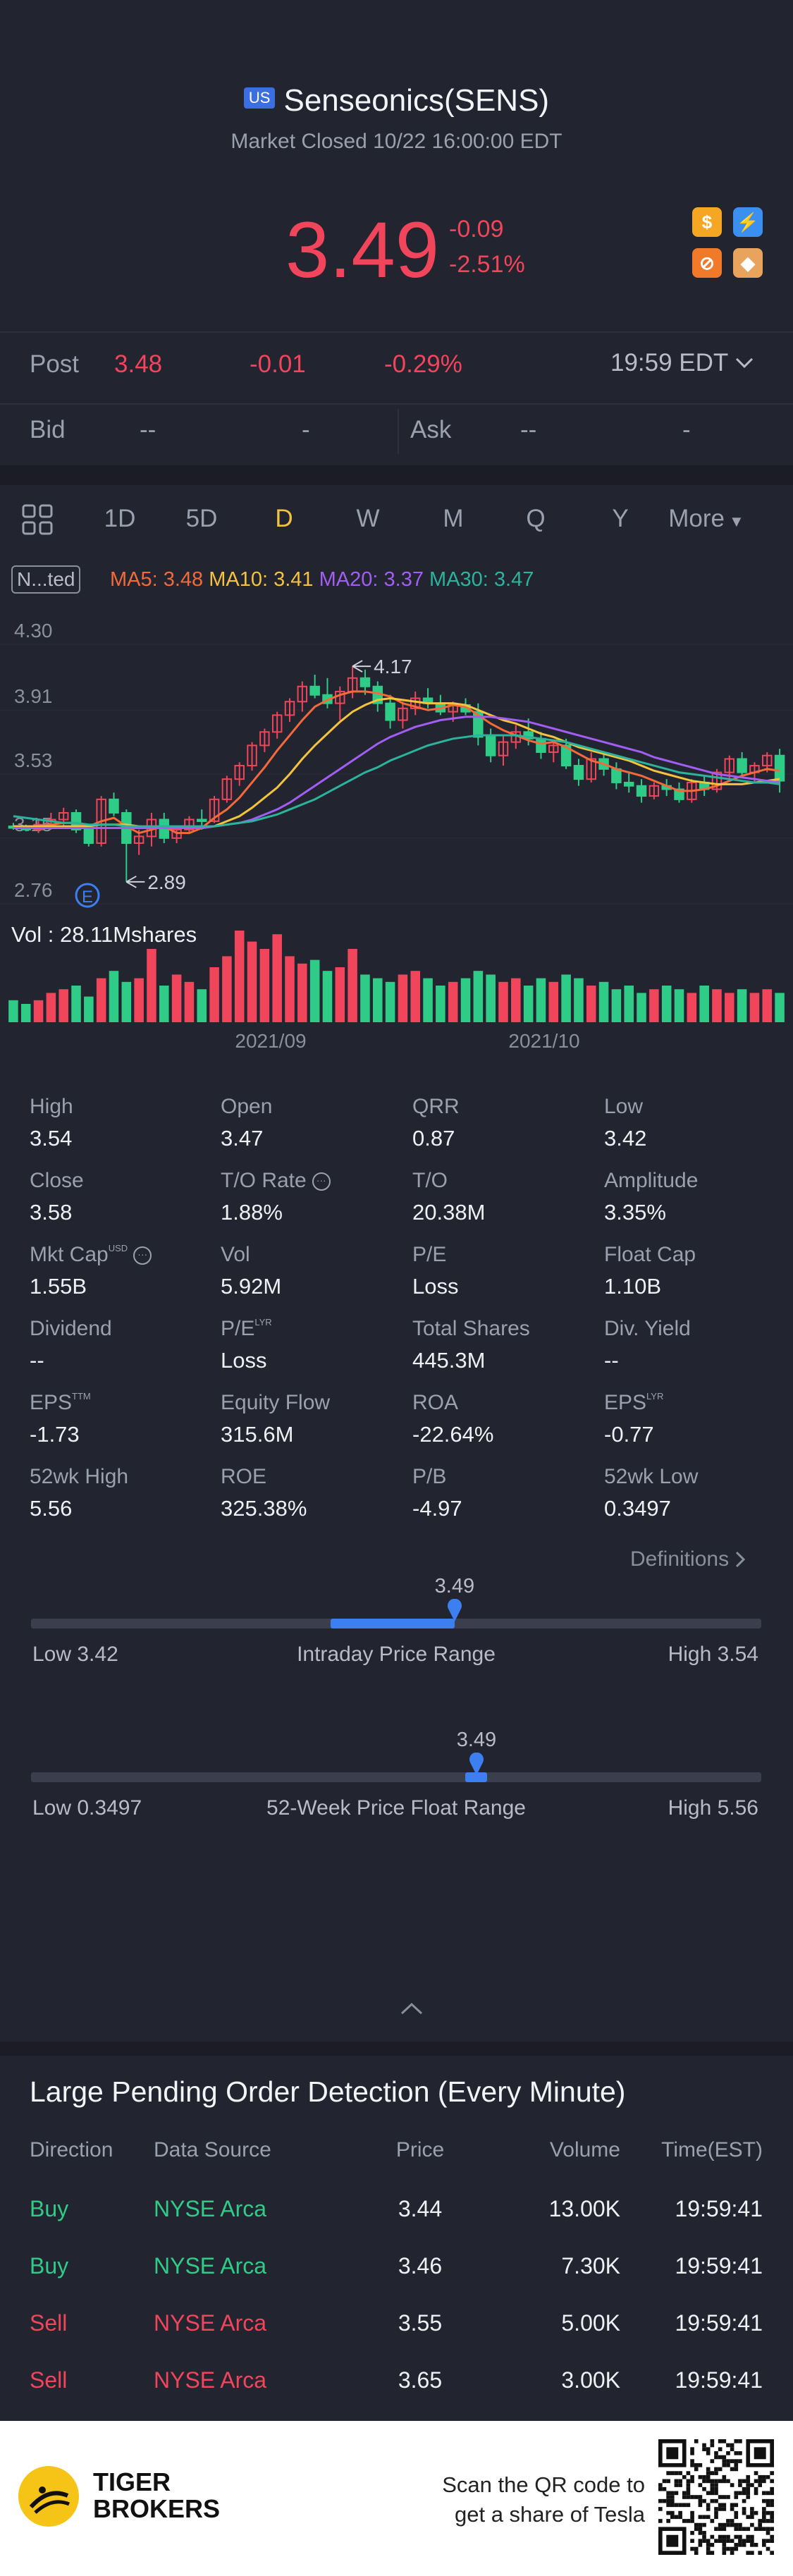 The image size is (793, 2576). What do you see at coordinates (712, 2149) in the screenshot?
I see `orders-header: Time(EST)` at bounding box center [712, 2149].